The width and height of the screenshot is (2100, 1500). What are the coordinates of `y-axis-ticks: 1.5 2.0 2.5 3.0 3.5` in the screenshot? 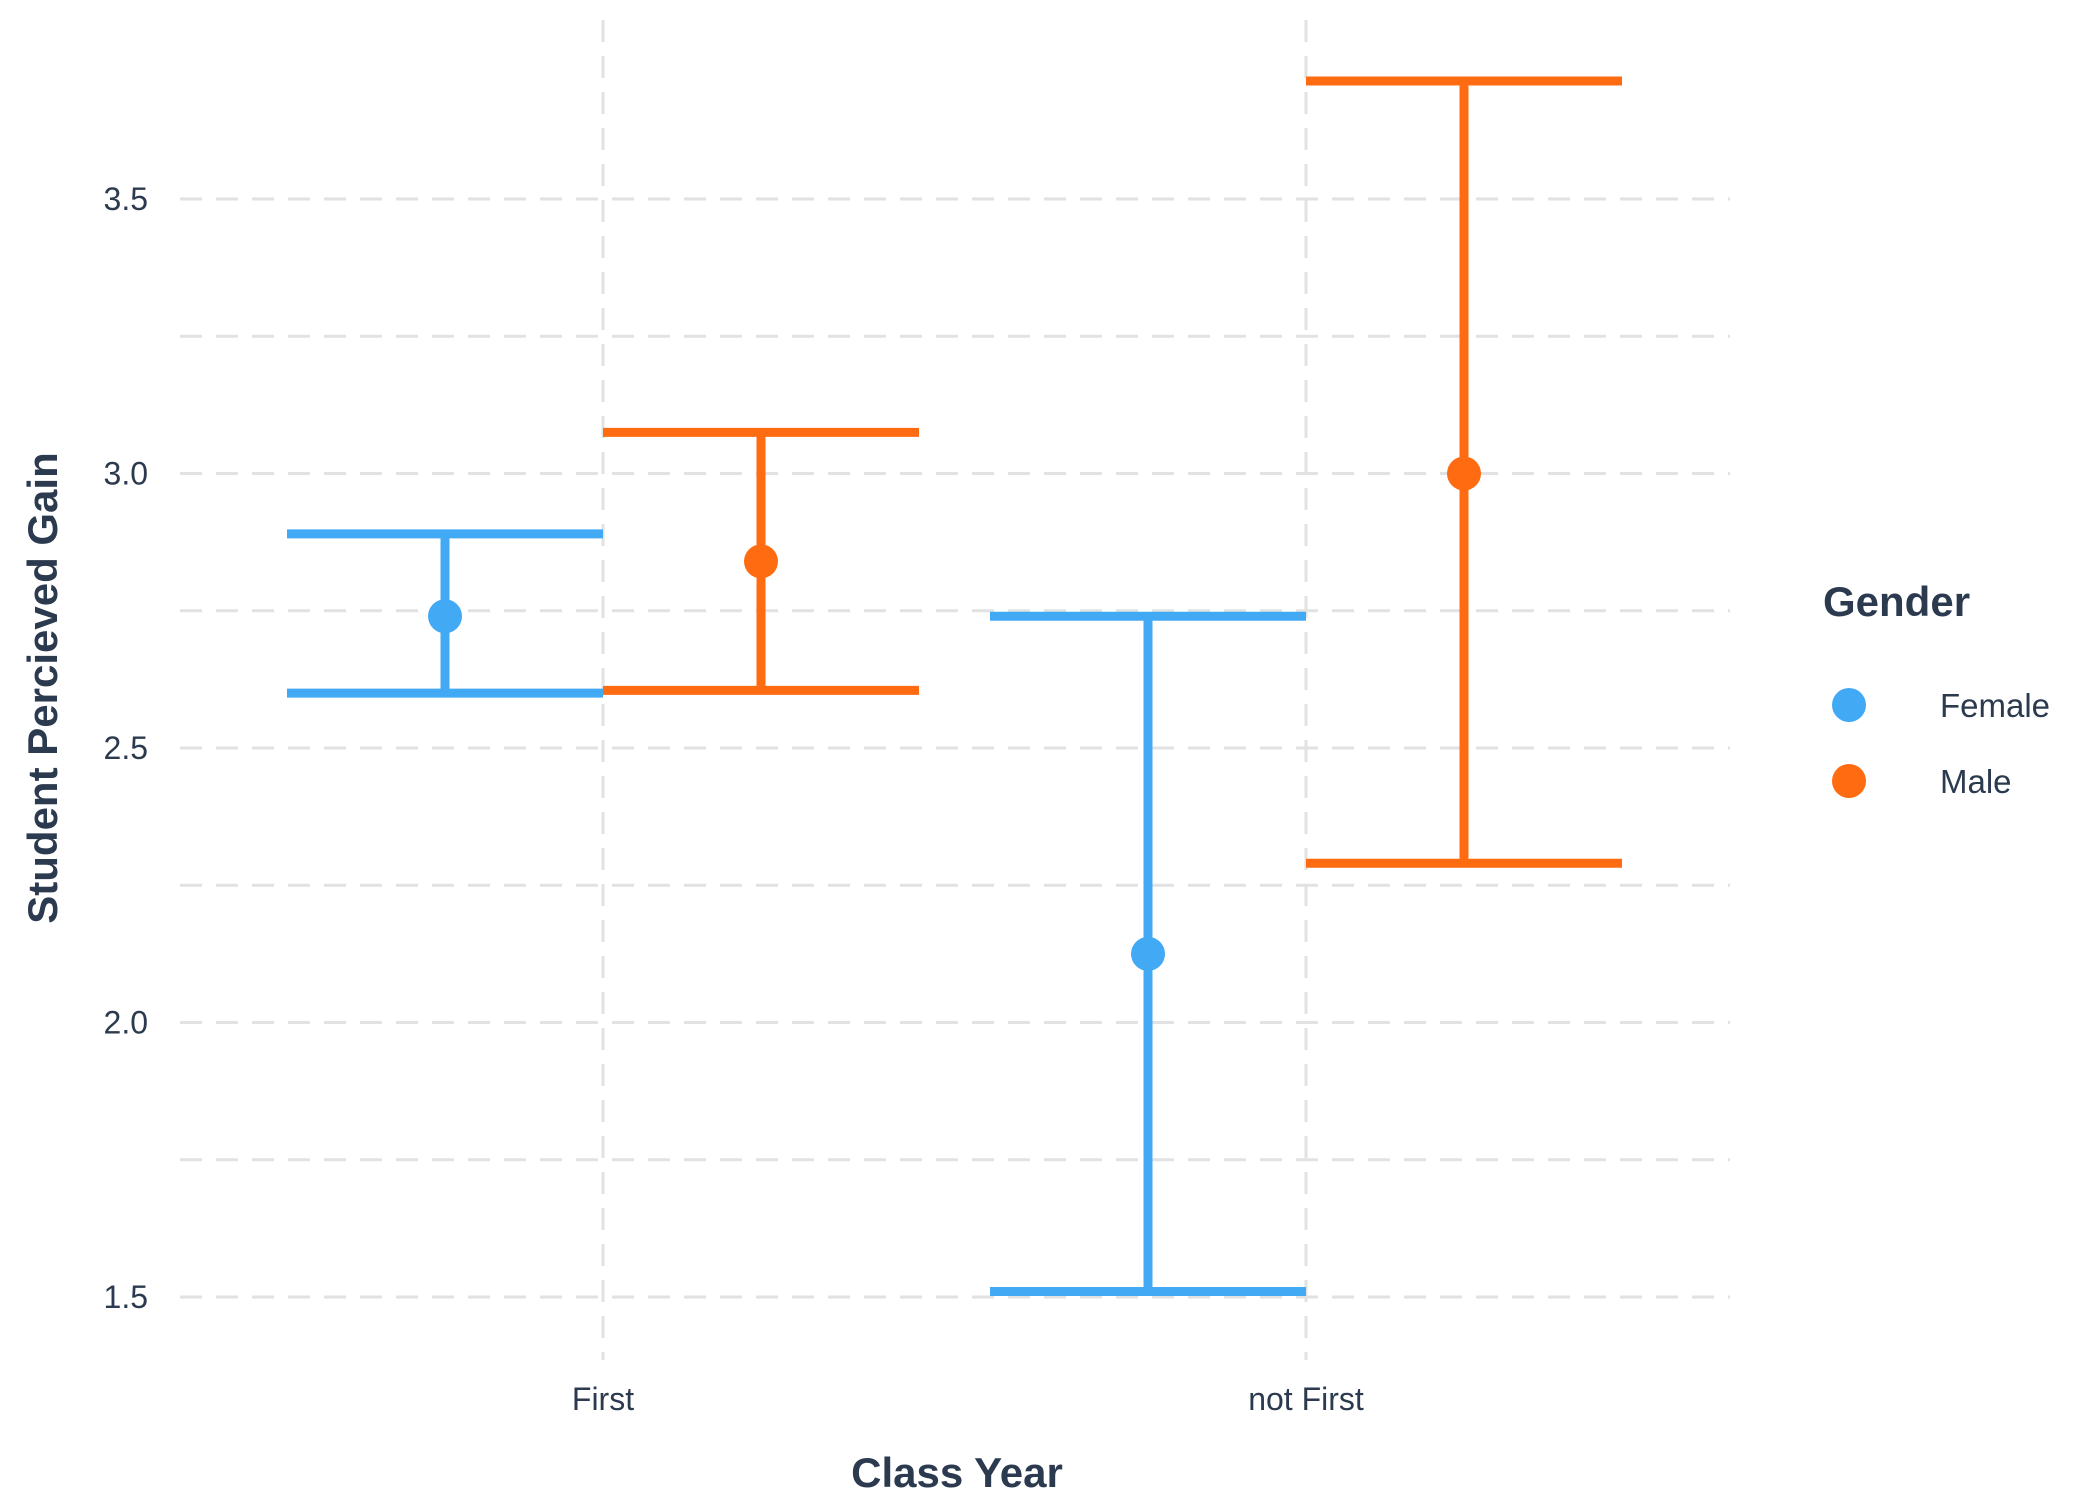 It's located at (126, 748).